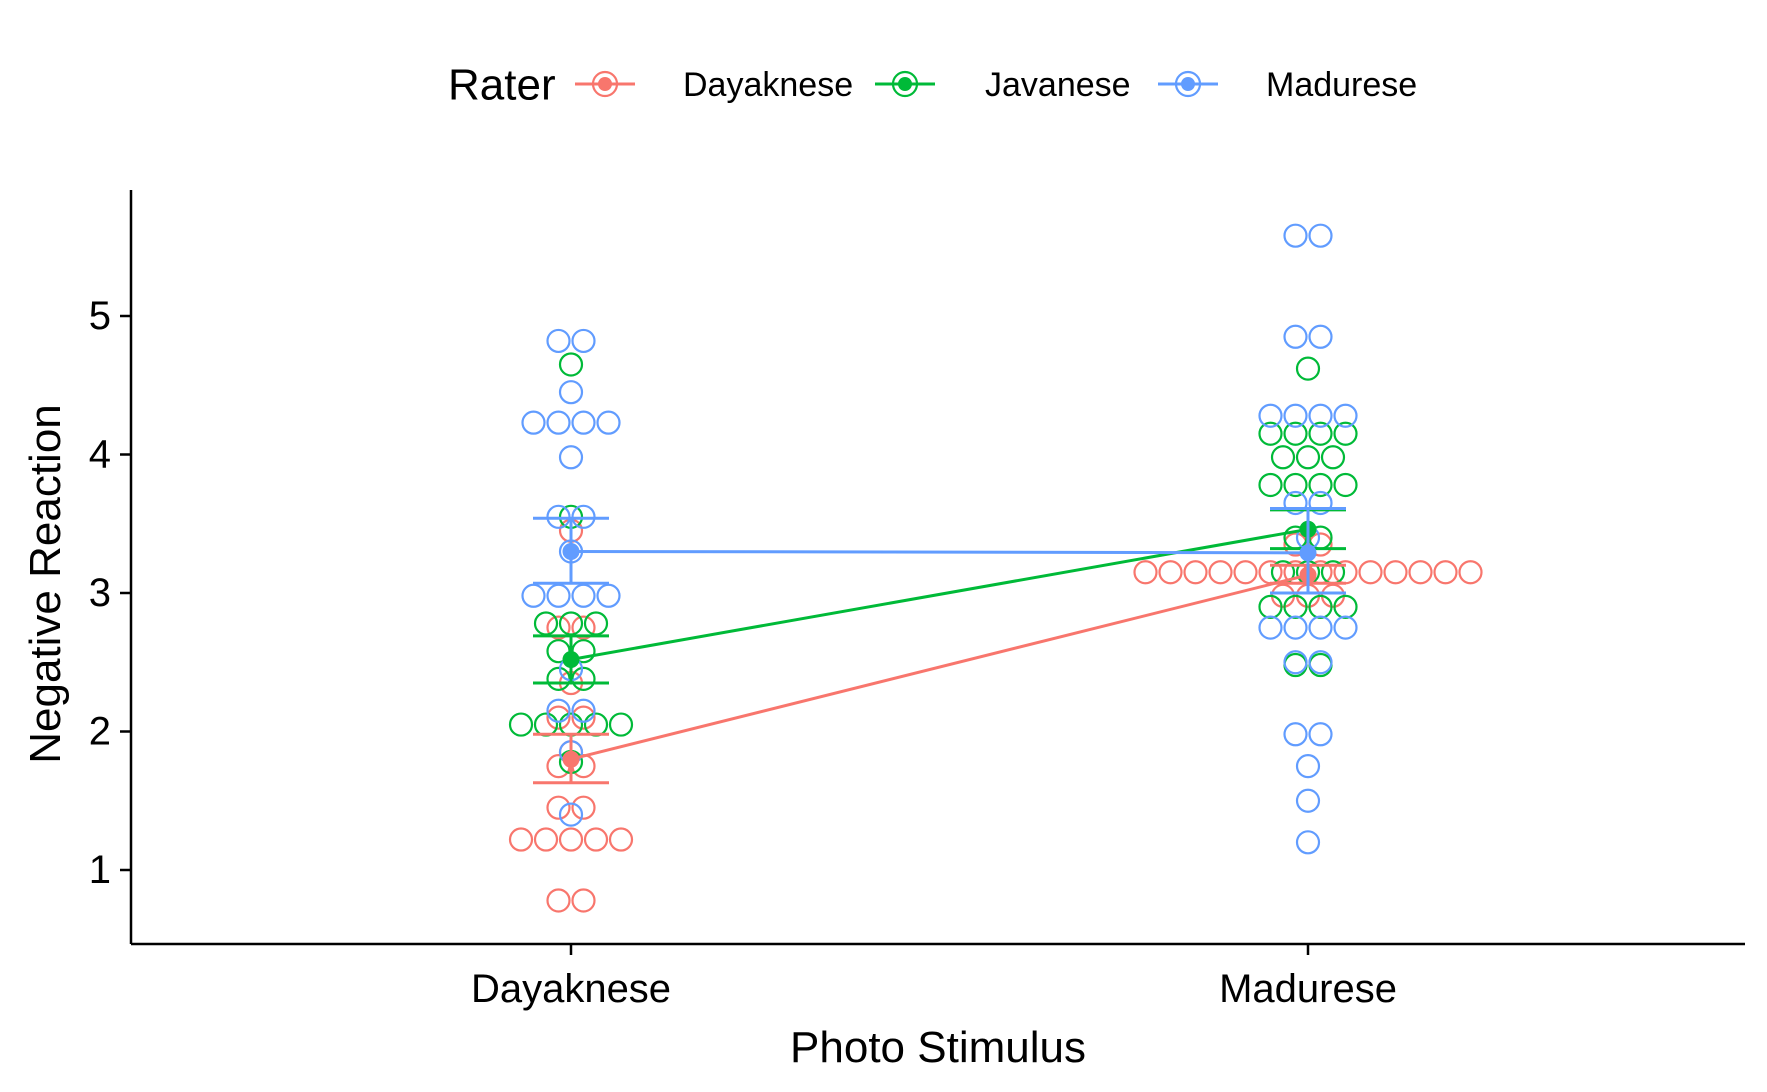 This screenshot has height=1092, width=1767. Describe the element at coordinates (502, 85) in the screenshot. I see `legend-title: Rater` at that location.